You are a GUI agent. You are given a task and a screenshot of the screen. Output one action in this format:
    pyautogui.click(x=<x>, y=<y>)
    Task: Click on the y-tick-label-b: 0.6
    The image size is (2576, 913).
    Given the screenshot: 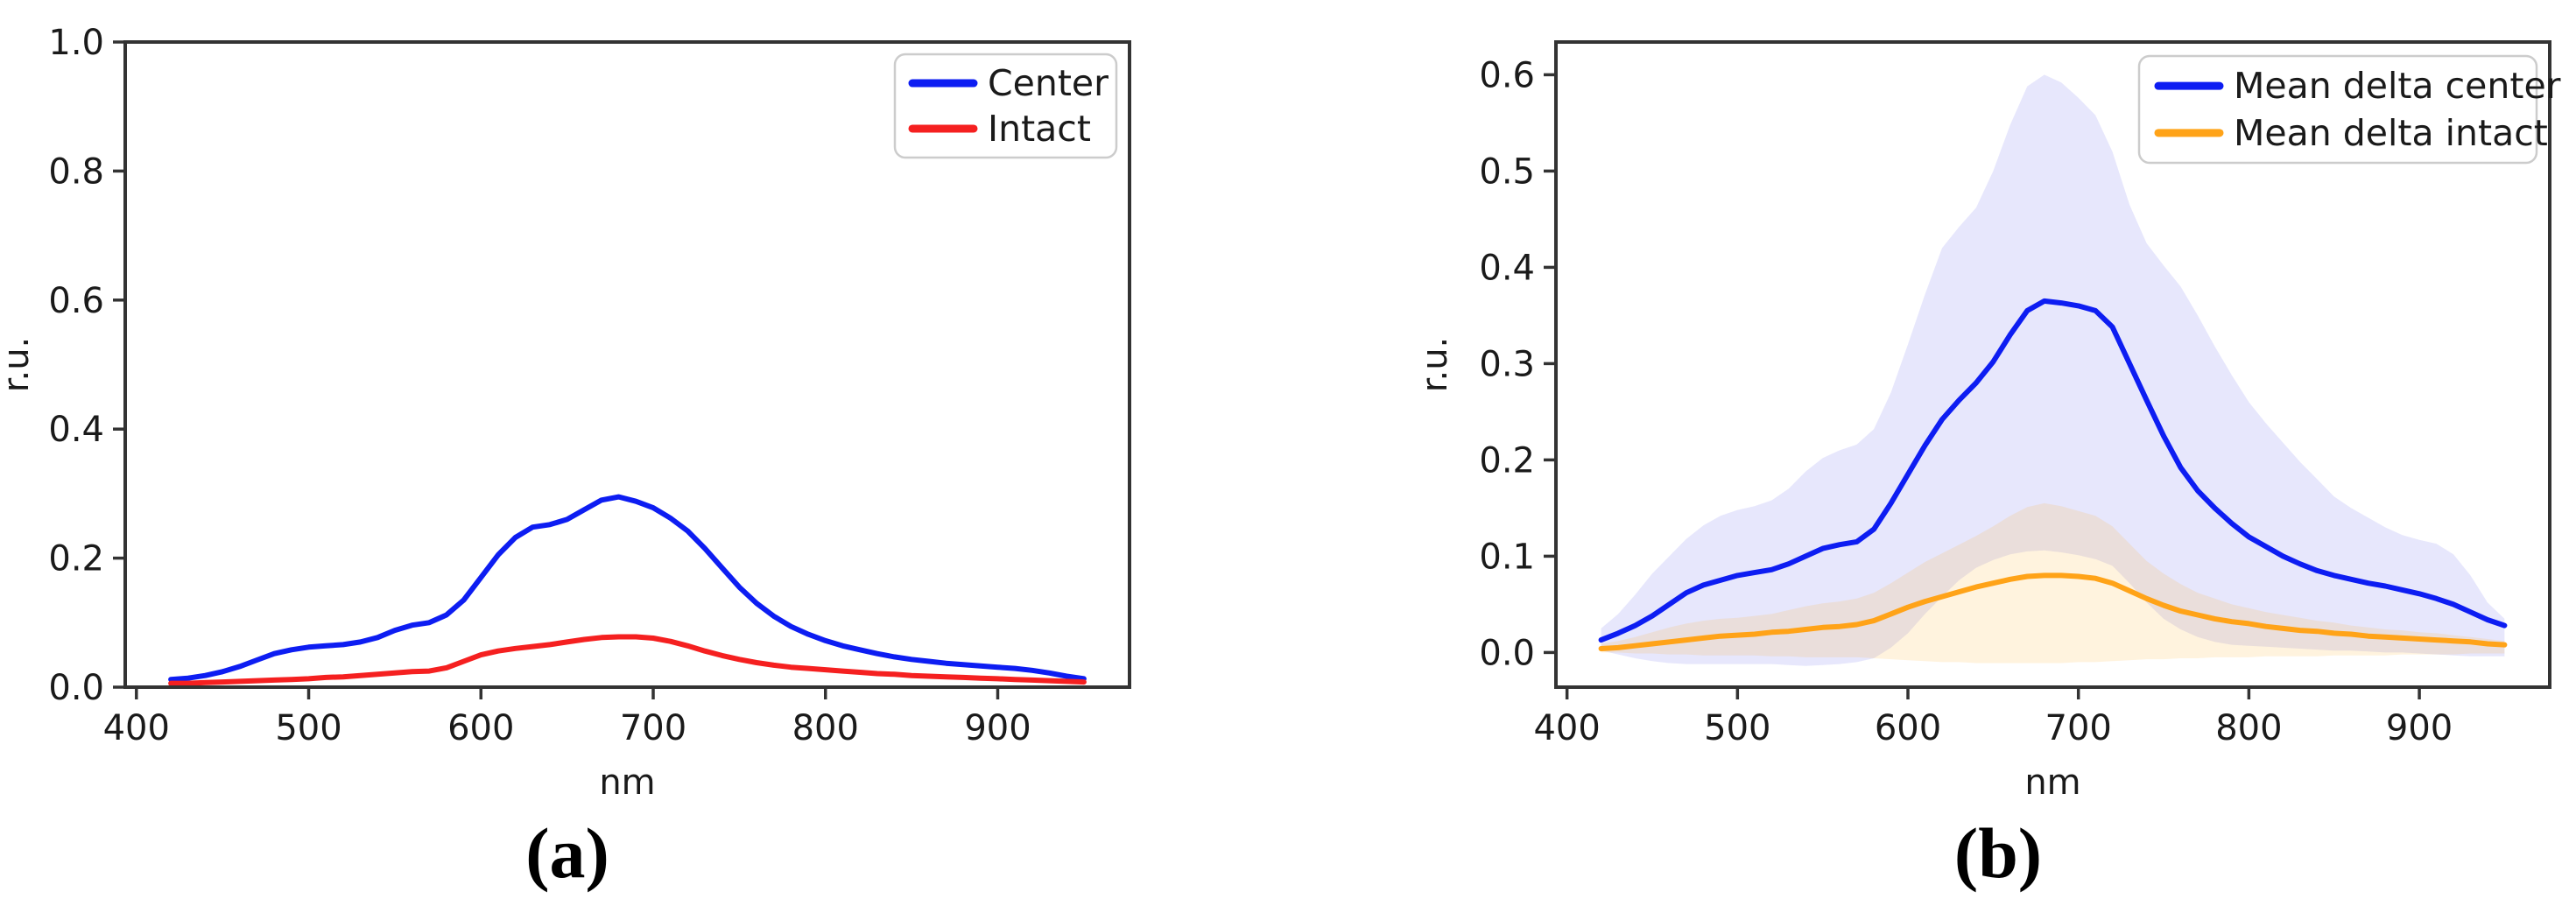 What is the action you would take?
    pyautogui.click(x=1507, y=75)
    